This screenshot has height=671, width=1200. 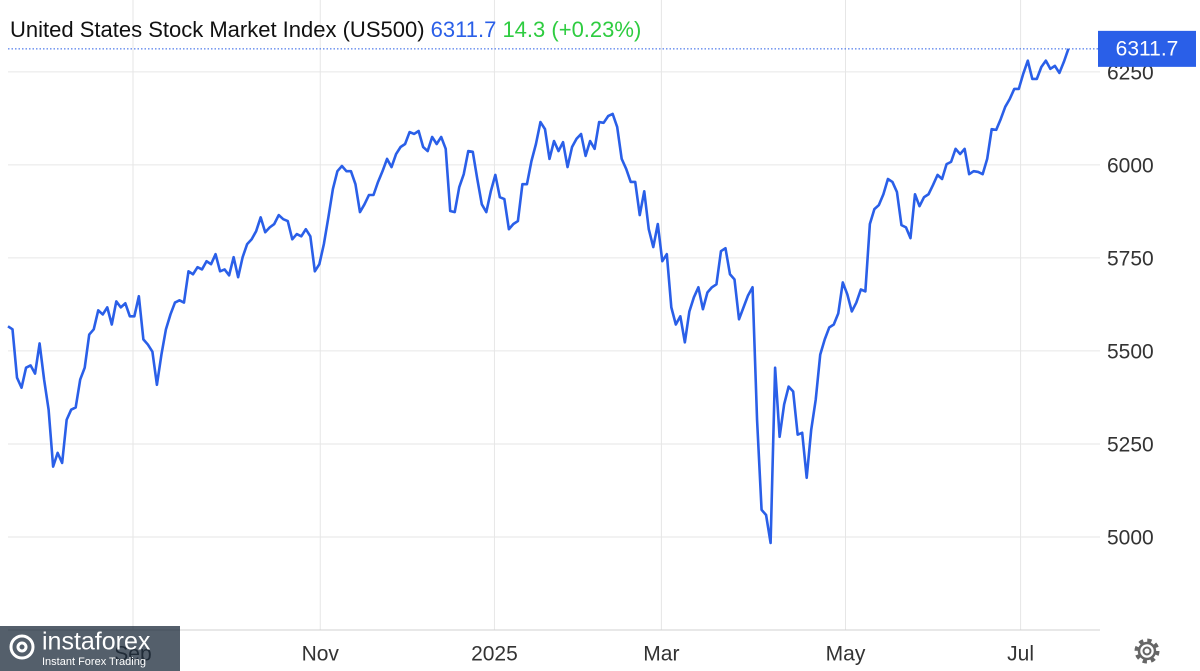 What do you see at coordinates (494, 654) in the screenshot?
I see `x-tick-label: 2025` at bounding box center [494, 654].